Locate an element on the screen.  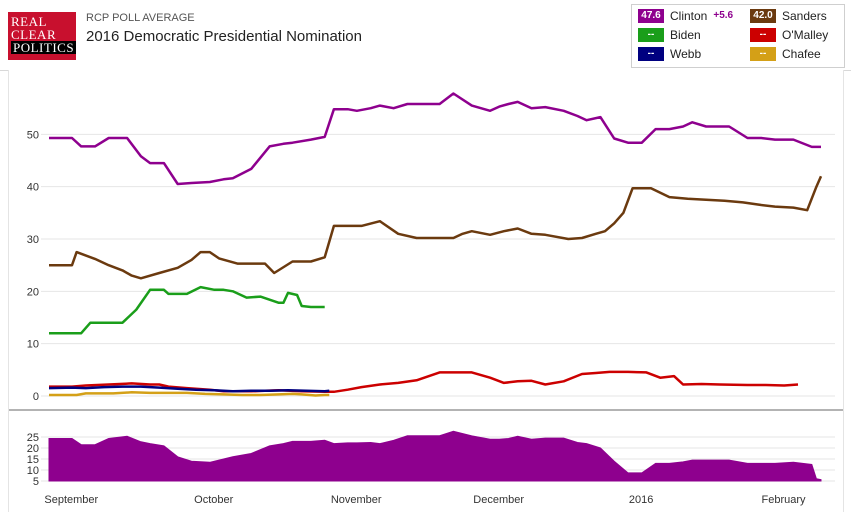
x-label-february: February is located at coordinates (784, 500).